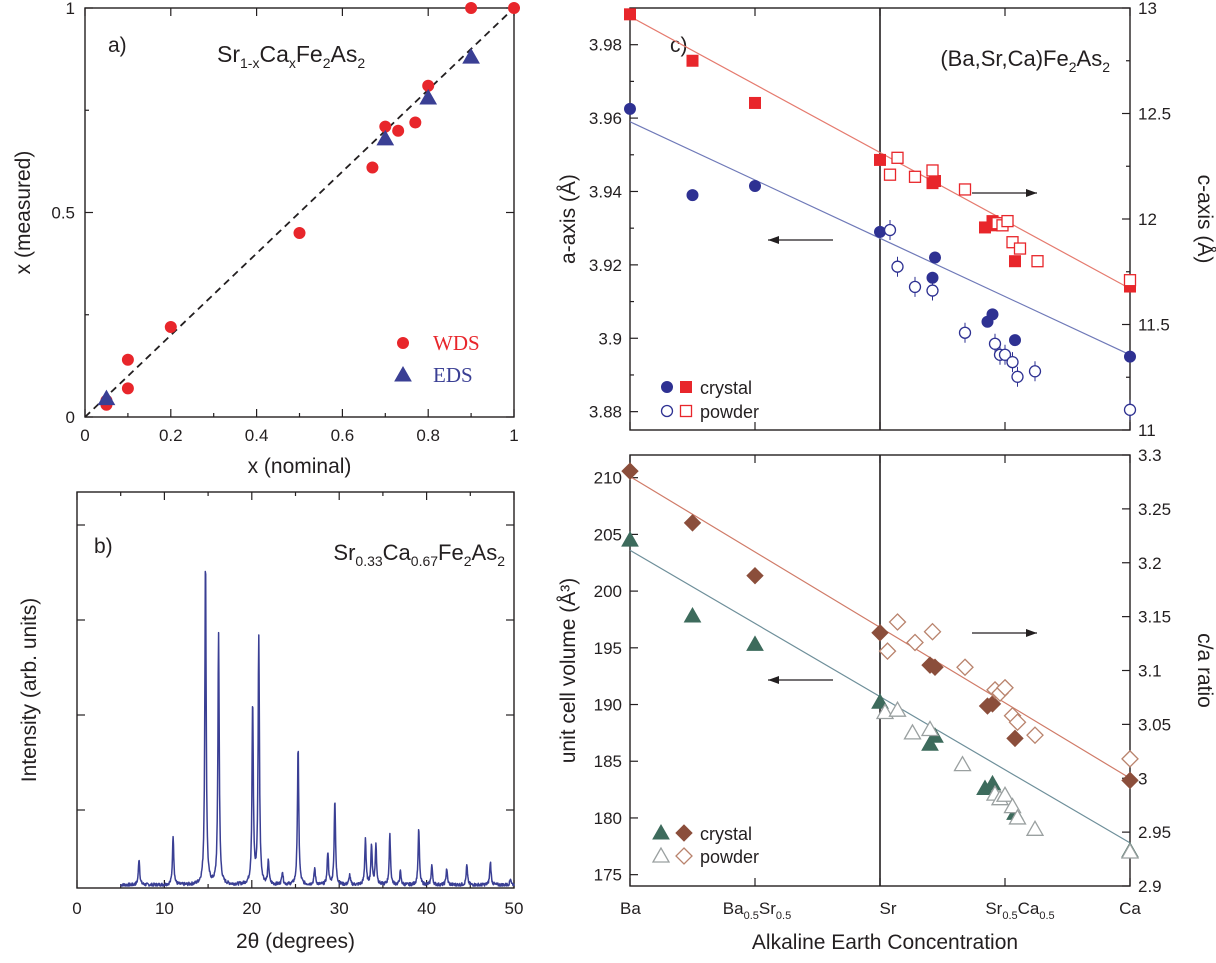 The image size is (1216, 963). What do you see at coordinates (667, 387) in the screenshot?
I see `legend-marker-crystal-a` at bounding box center [667, 387].